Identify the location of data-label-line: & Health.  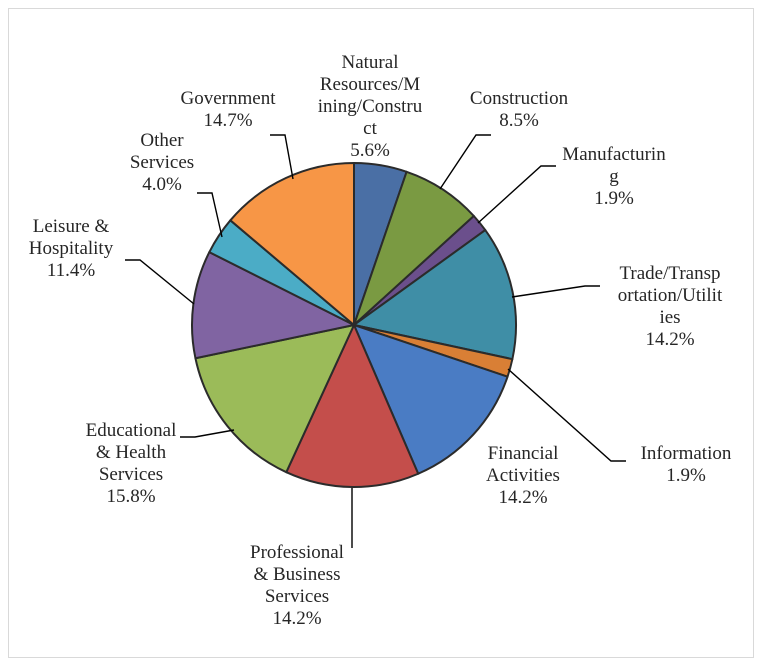
(131, 452).